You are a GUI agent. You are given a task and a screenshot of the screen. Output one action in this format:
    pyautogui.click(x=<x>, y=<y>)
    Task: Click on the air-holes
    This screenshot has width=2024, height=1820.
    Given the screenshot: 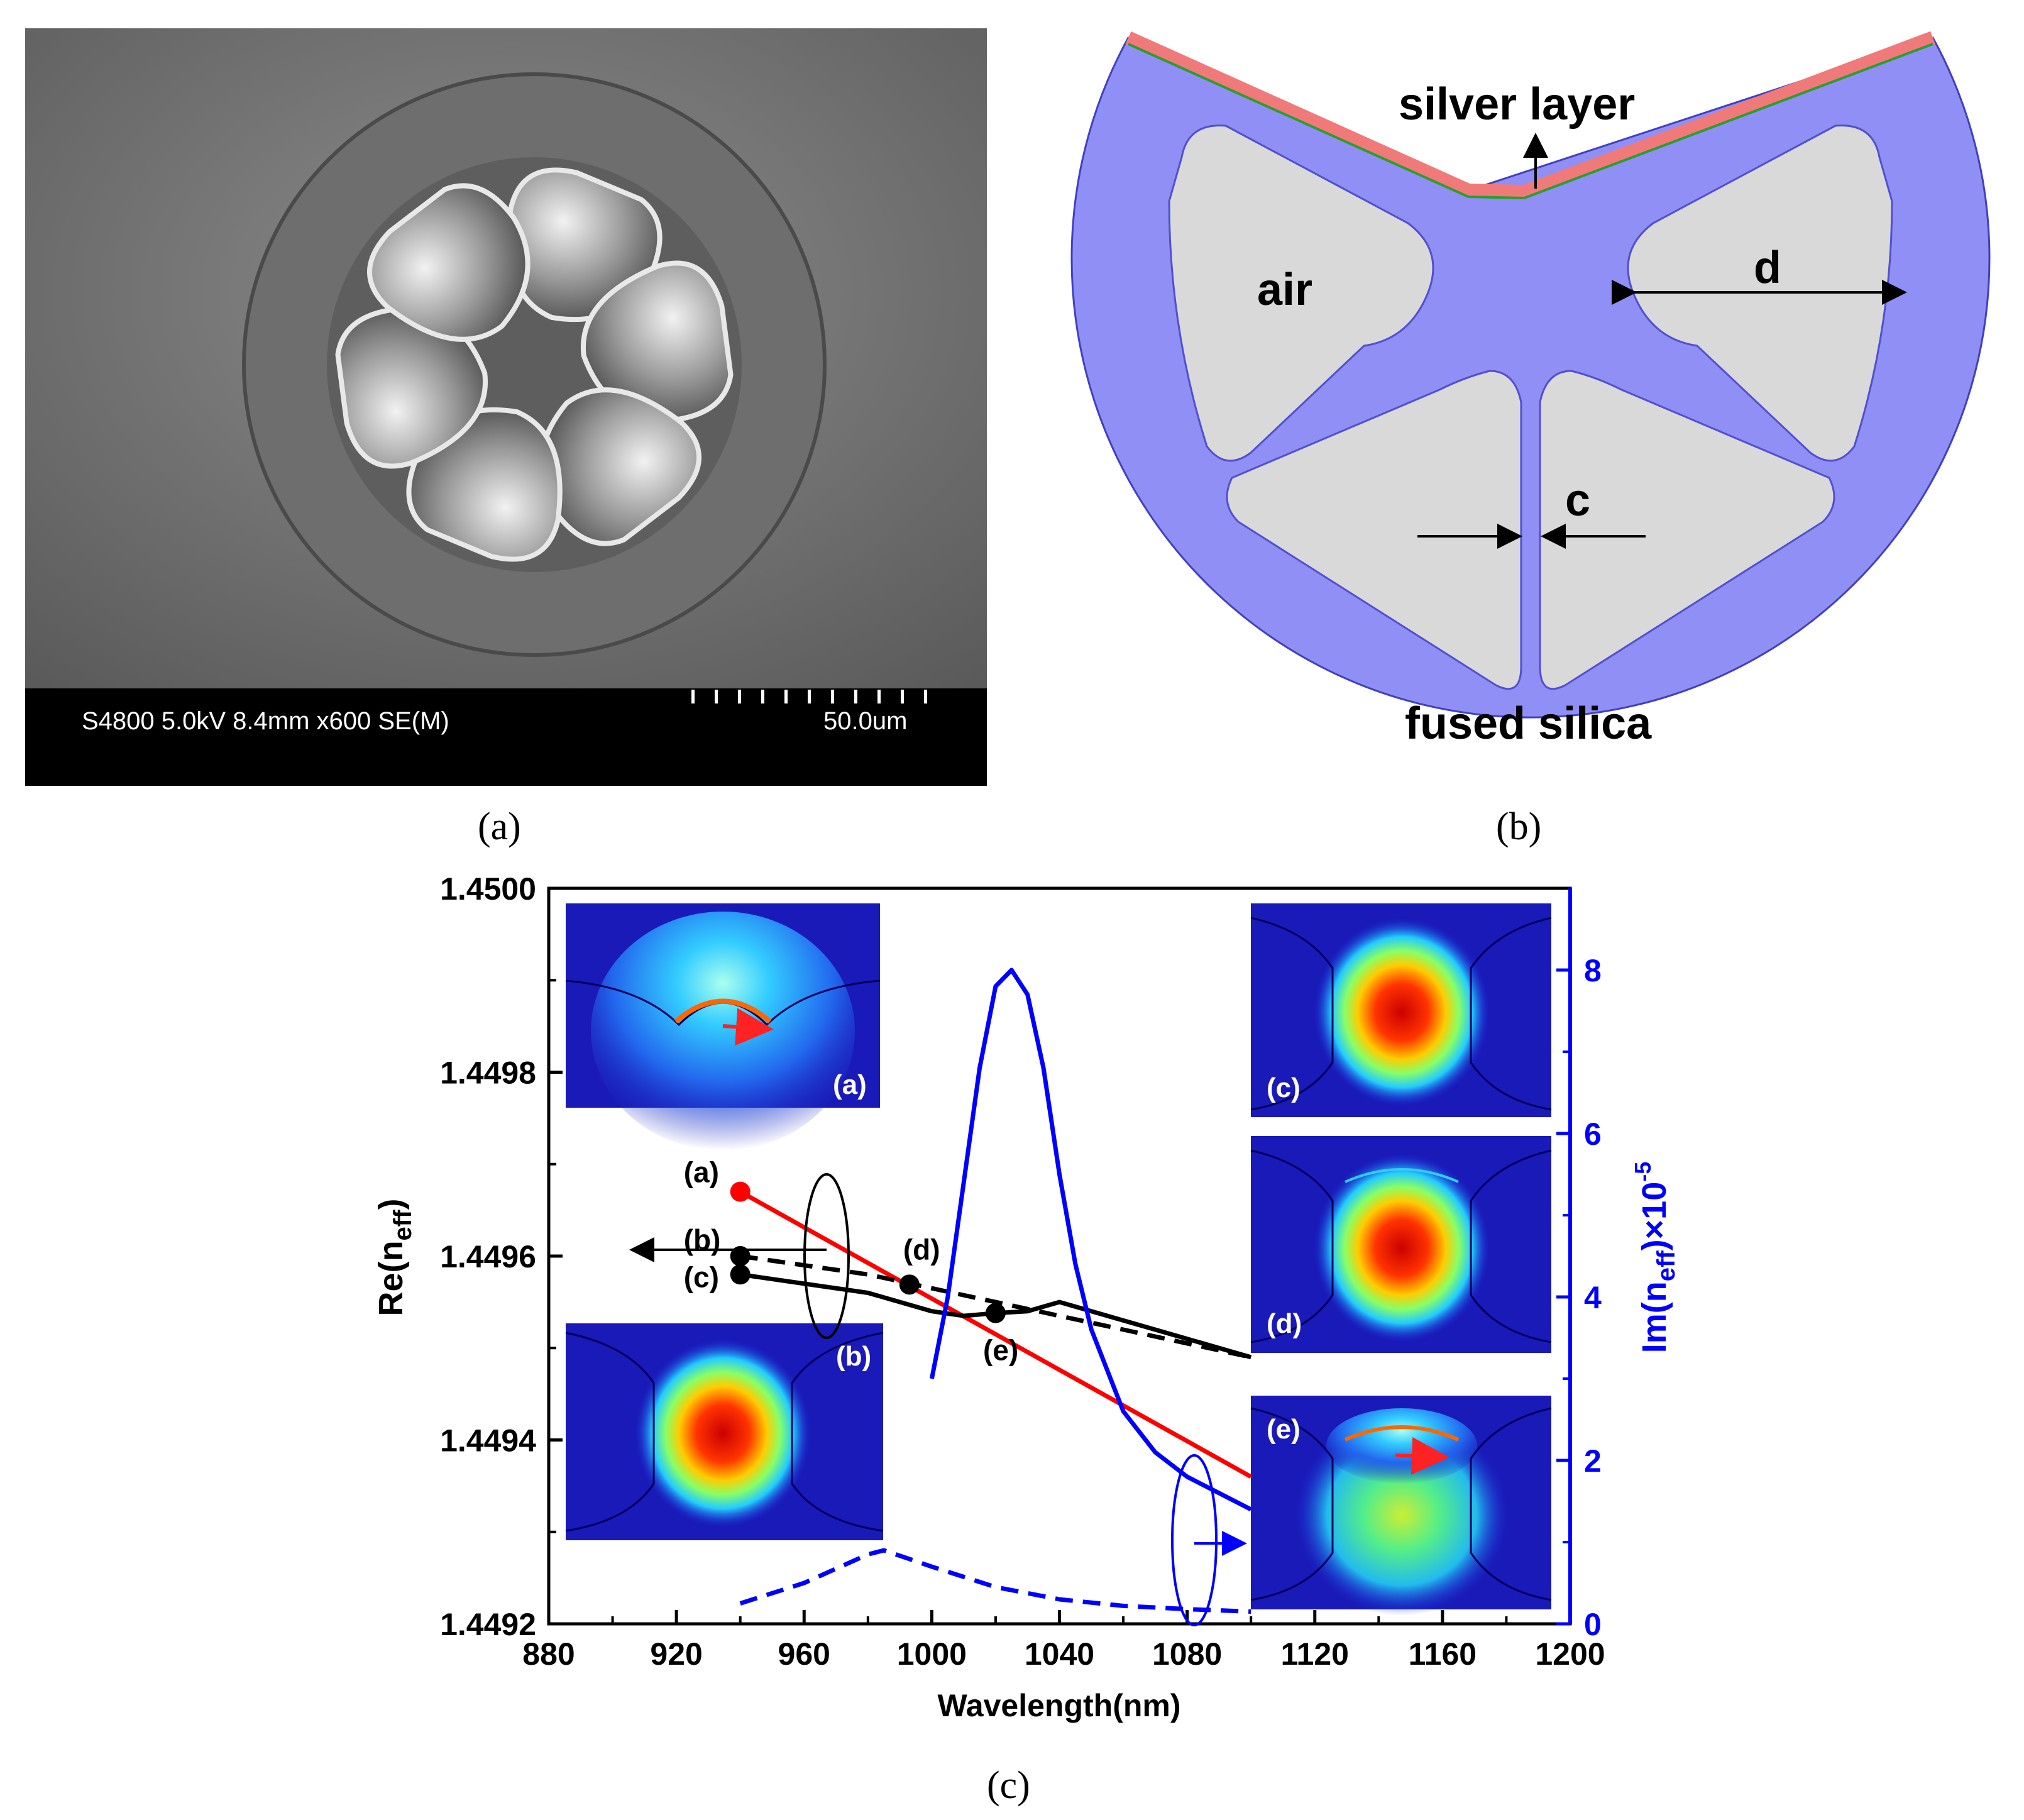 What is the action you would take?
    pyautogui.click(x=534, y=364)
    